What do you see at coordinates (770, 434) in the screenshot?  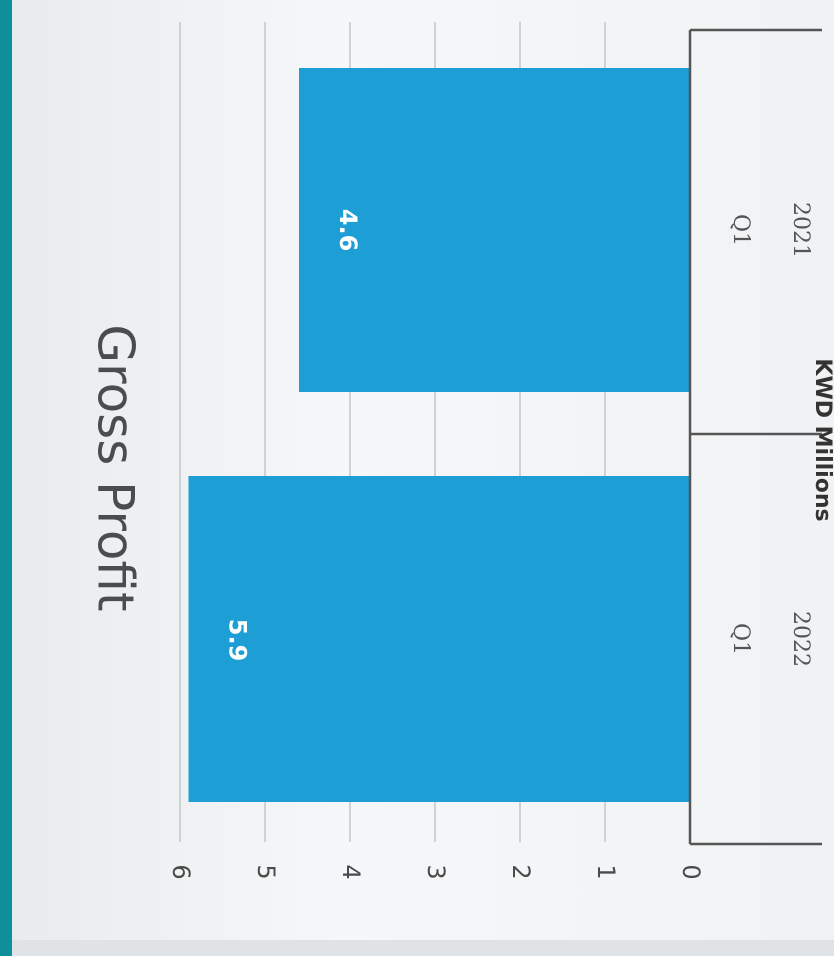 I see `category-labels: Q1 2022 Q1 2021` at bounding box center [770, 434].